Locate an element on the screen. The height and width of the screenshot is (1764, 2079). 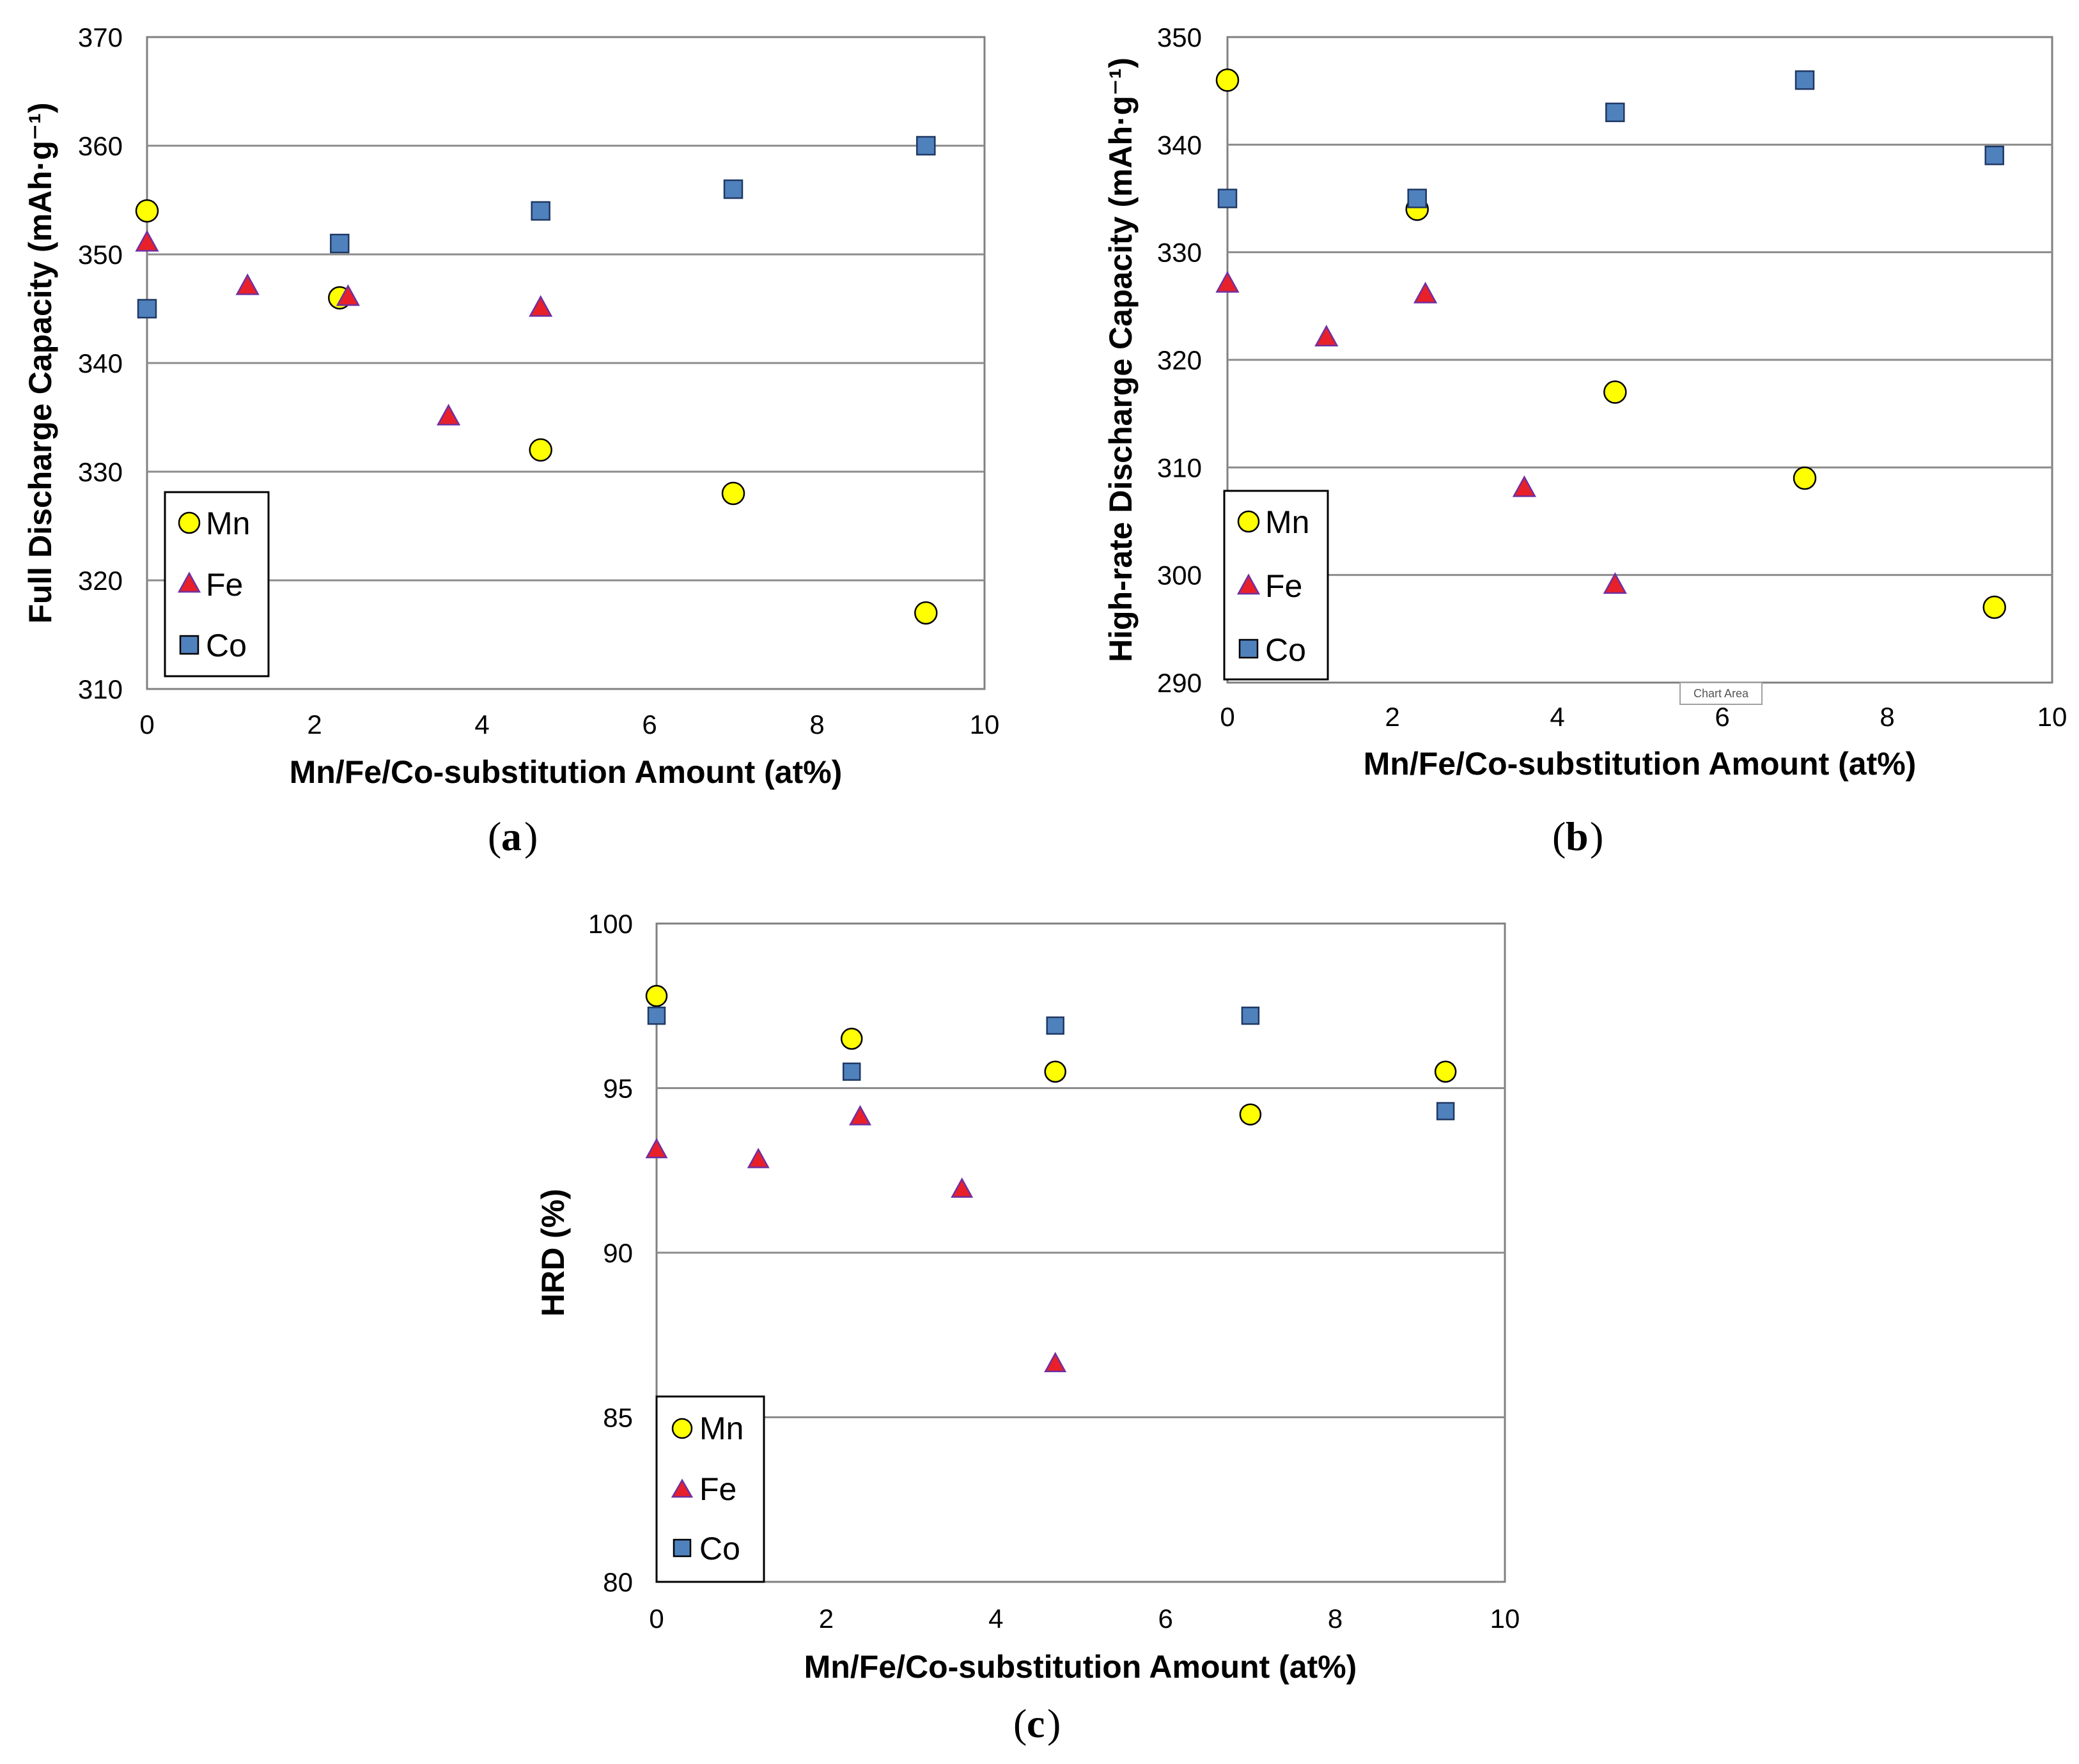
panel-a-legend: Mn Fe Co is located at coordinates (217, 584).